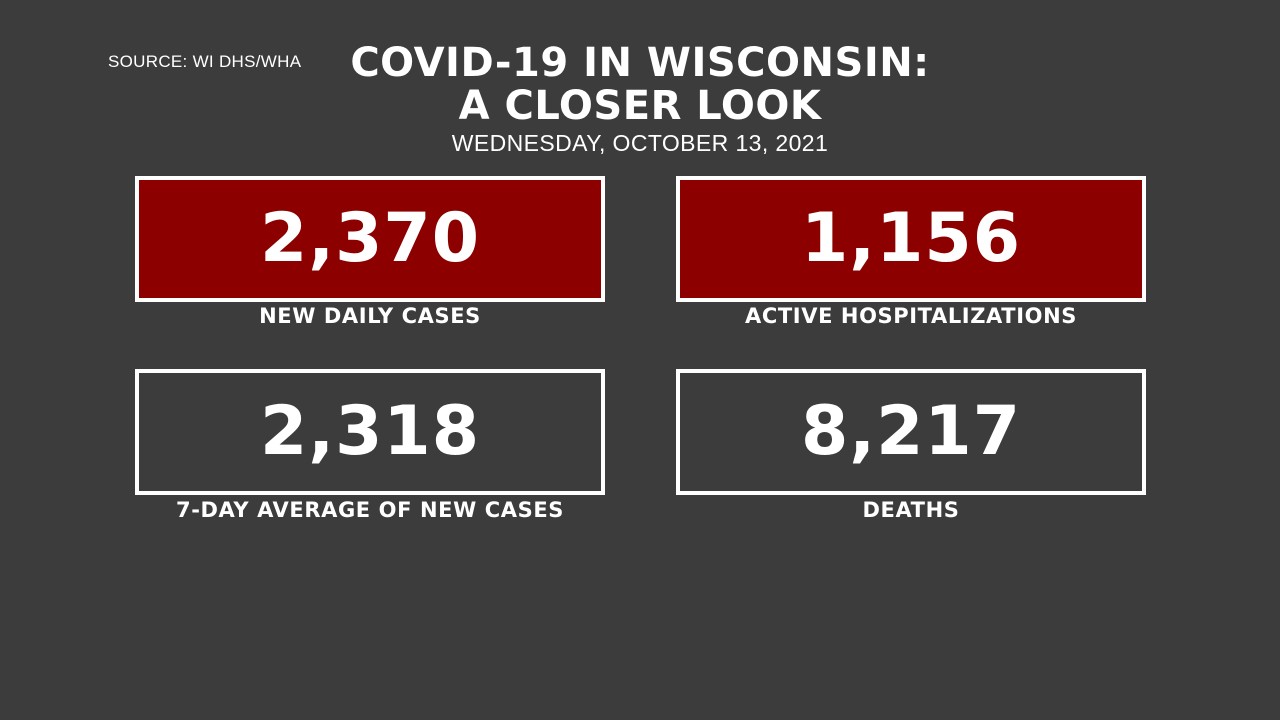 The width and height of the screenshot is (1280, 720). I want to click on active-hospitalizations-label: ACTIVE HOSPITALIZATIONS, so click(911, 316).